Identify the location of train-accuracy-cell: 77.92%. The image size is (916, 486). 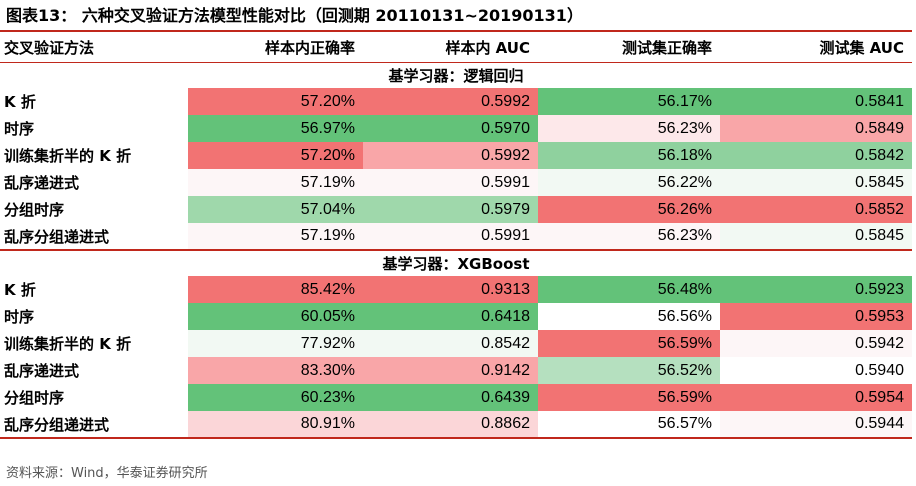
(275, 343).